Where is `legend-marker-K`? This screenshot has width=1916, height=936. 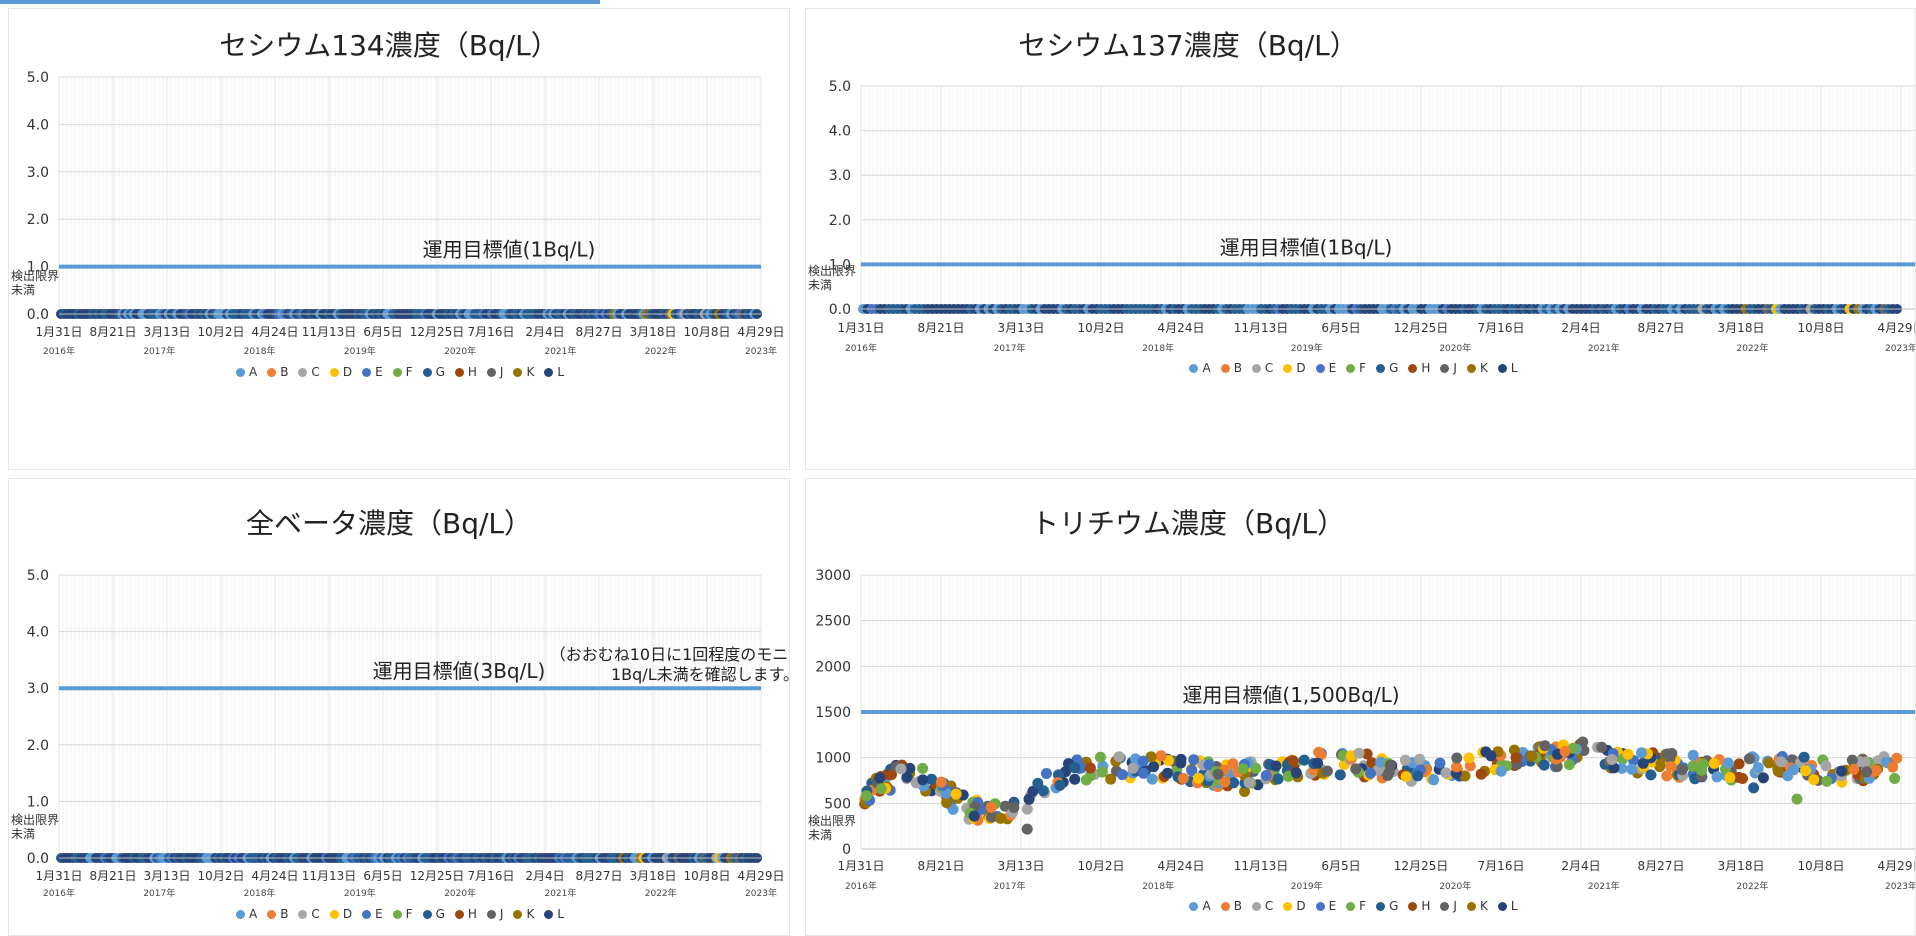 legend-marker-K is located at coordinates (1471, 906).